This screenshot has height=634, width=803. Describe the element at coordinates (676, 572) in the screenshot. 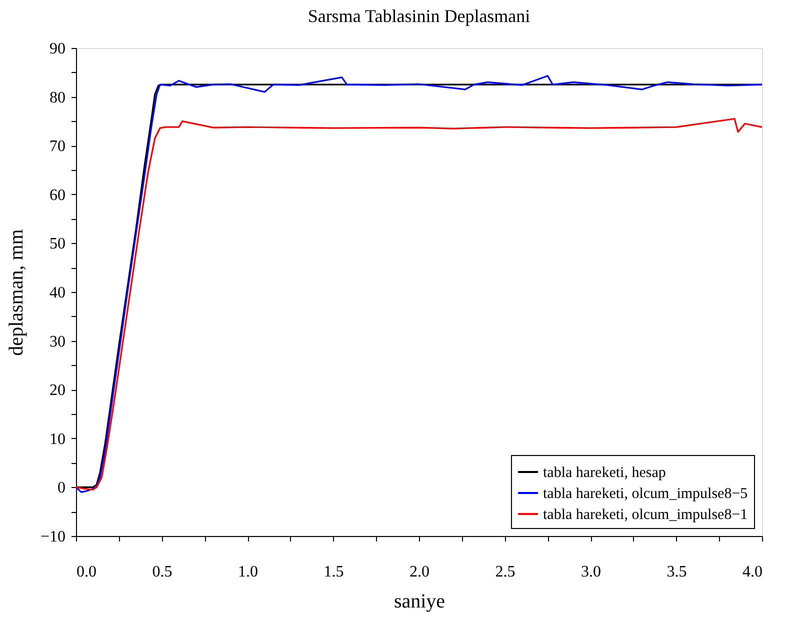

I see `x-tick-label: 3.5` at that location.